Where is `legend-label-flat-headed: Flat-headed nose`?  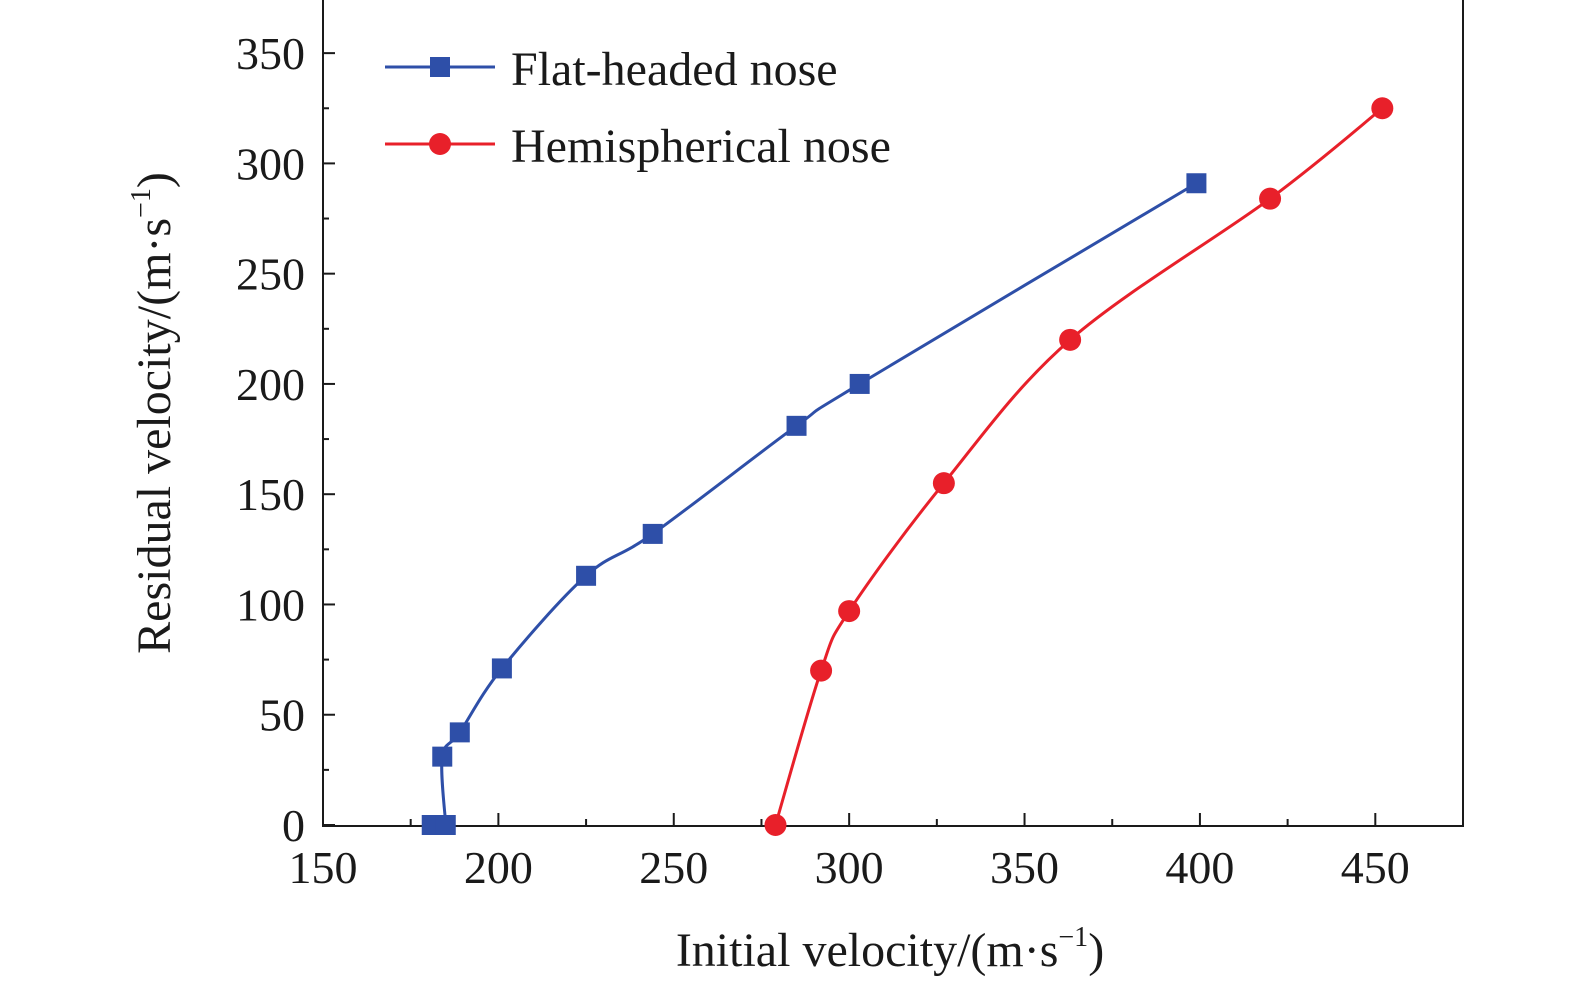 legend-label-flat-headed: Flat-headed nose is located at coordinates (674, 69).